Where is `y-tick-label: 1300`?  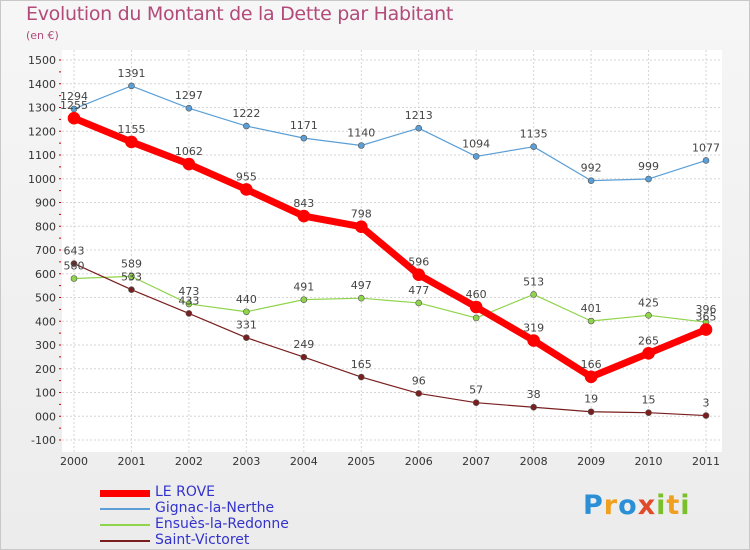
y-tick-label: 1300 is located at coordinates (42, 108).